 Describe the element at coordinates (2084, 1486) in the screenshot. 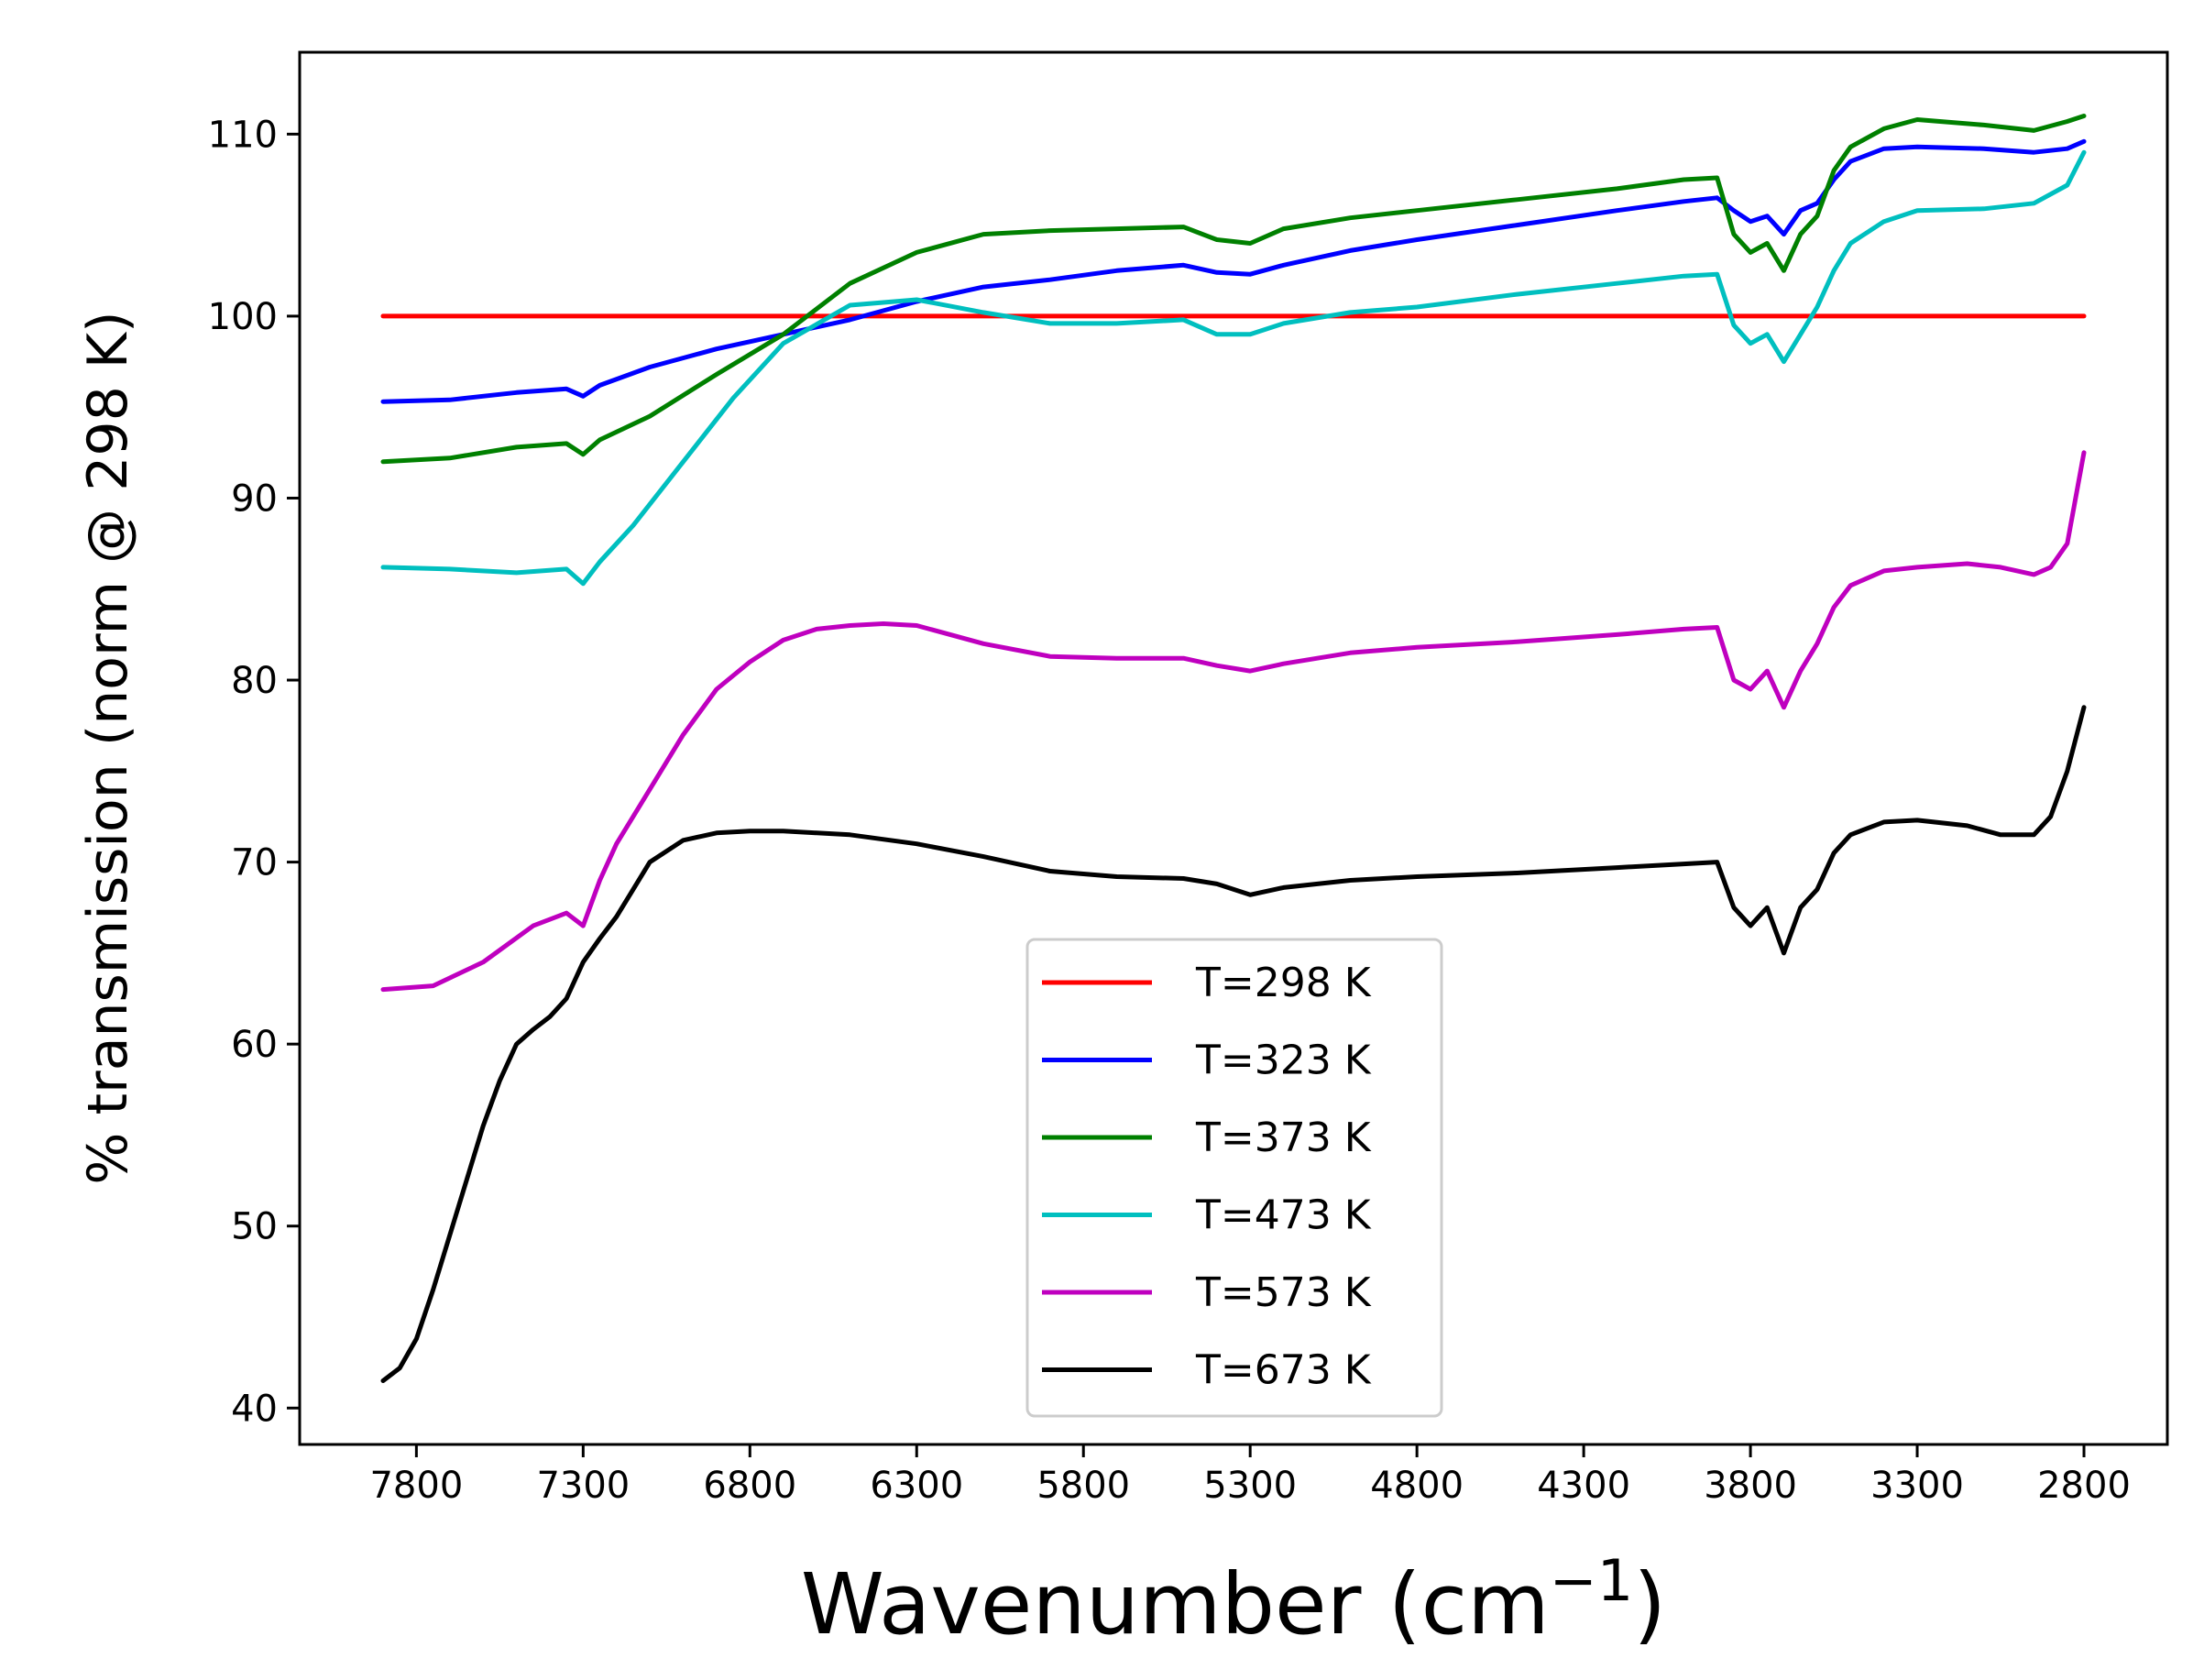

I see `x-tick-label-11: 2800` at that location.